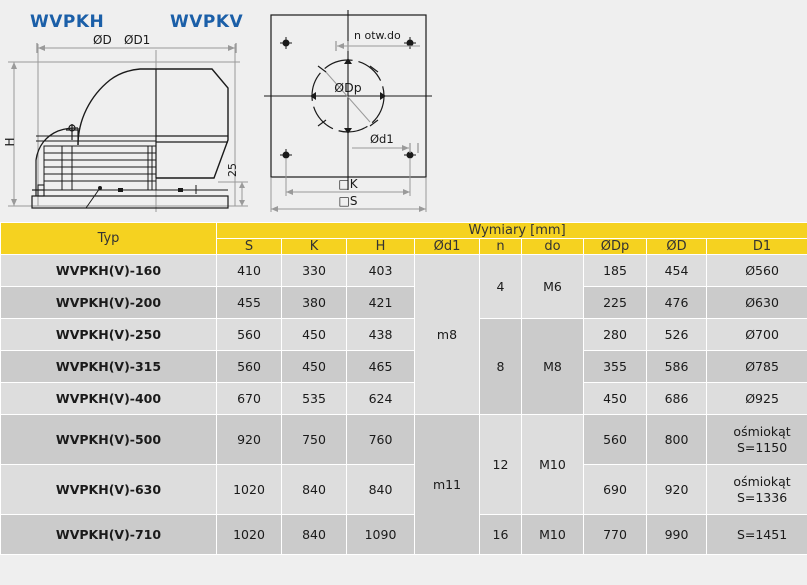 This screenshot has width=807, height=585. Describe the element at coordinates (511, 230) in the screenshot. I see `header-wymiary: Wymiary [mm]` at that location.